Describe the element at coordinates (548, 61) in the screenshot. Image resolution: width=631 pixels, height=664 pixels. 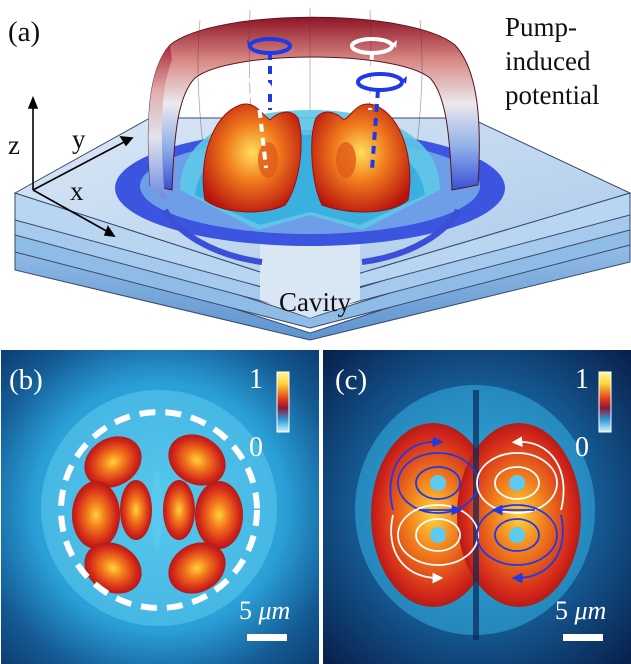
I see `pump-label-line: induced` at that location.